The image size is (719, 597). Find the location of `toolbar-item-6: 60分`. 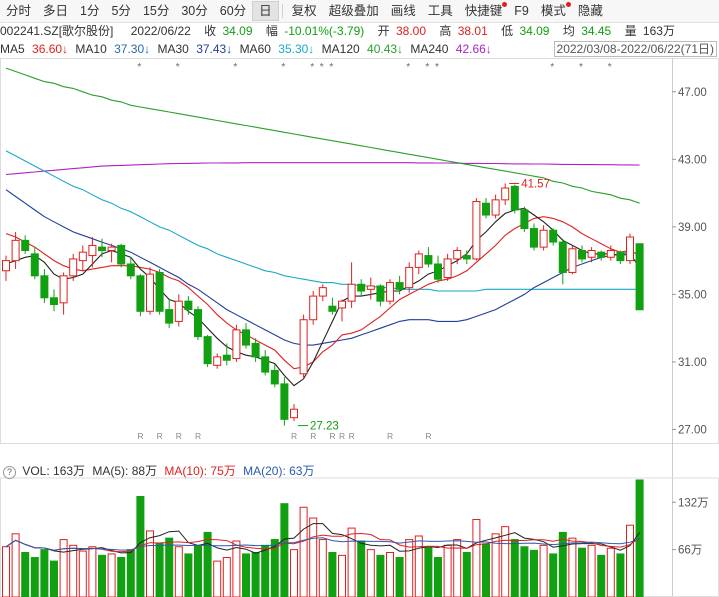

toolbar-item-6: 60分 is located at coordinates (233, 11).